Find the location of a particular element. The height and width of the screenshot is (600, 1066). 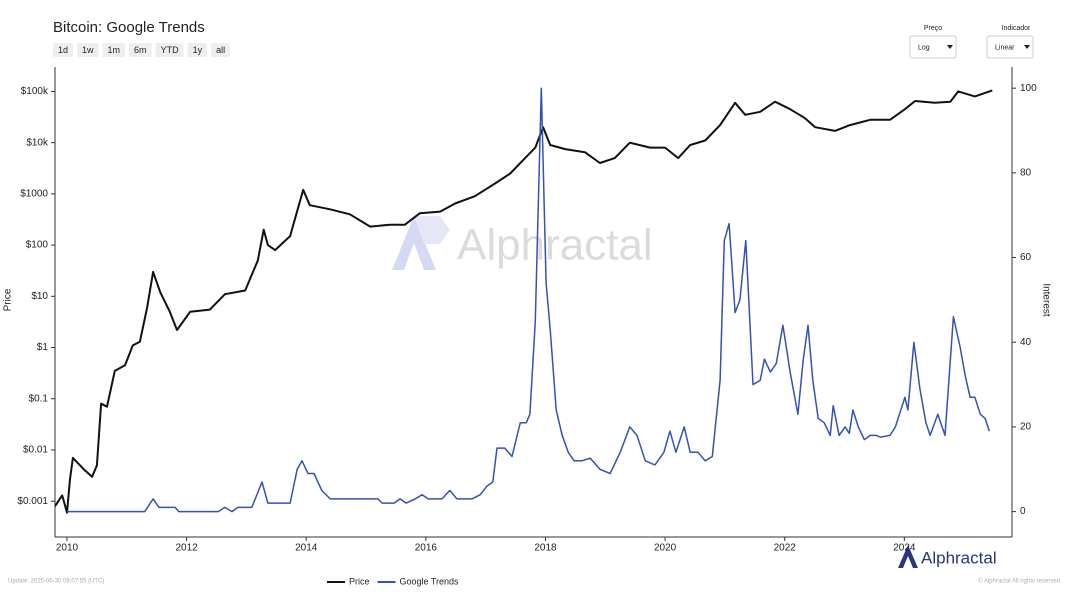

range-button-label: 1m is located at coordinates (114, 50).